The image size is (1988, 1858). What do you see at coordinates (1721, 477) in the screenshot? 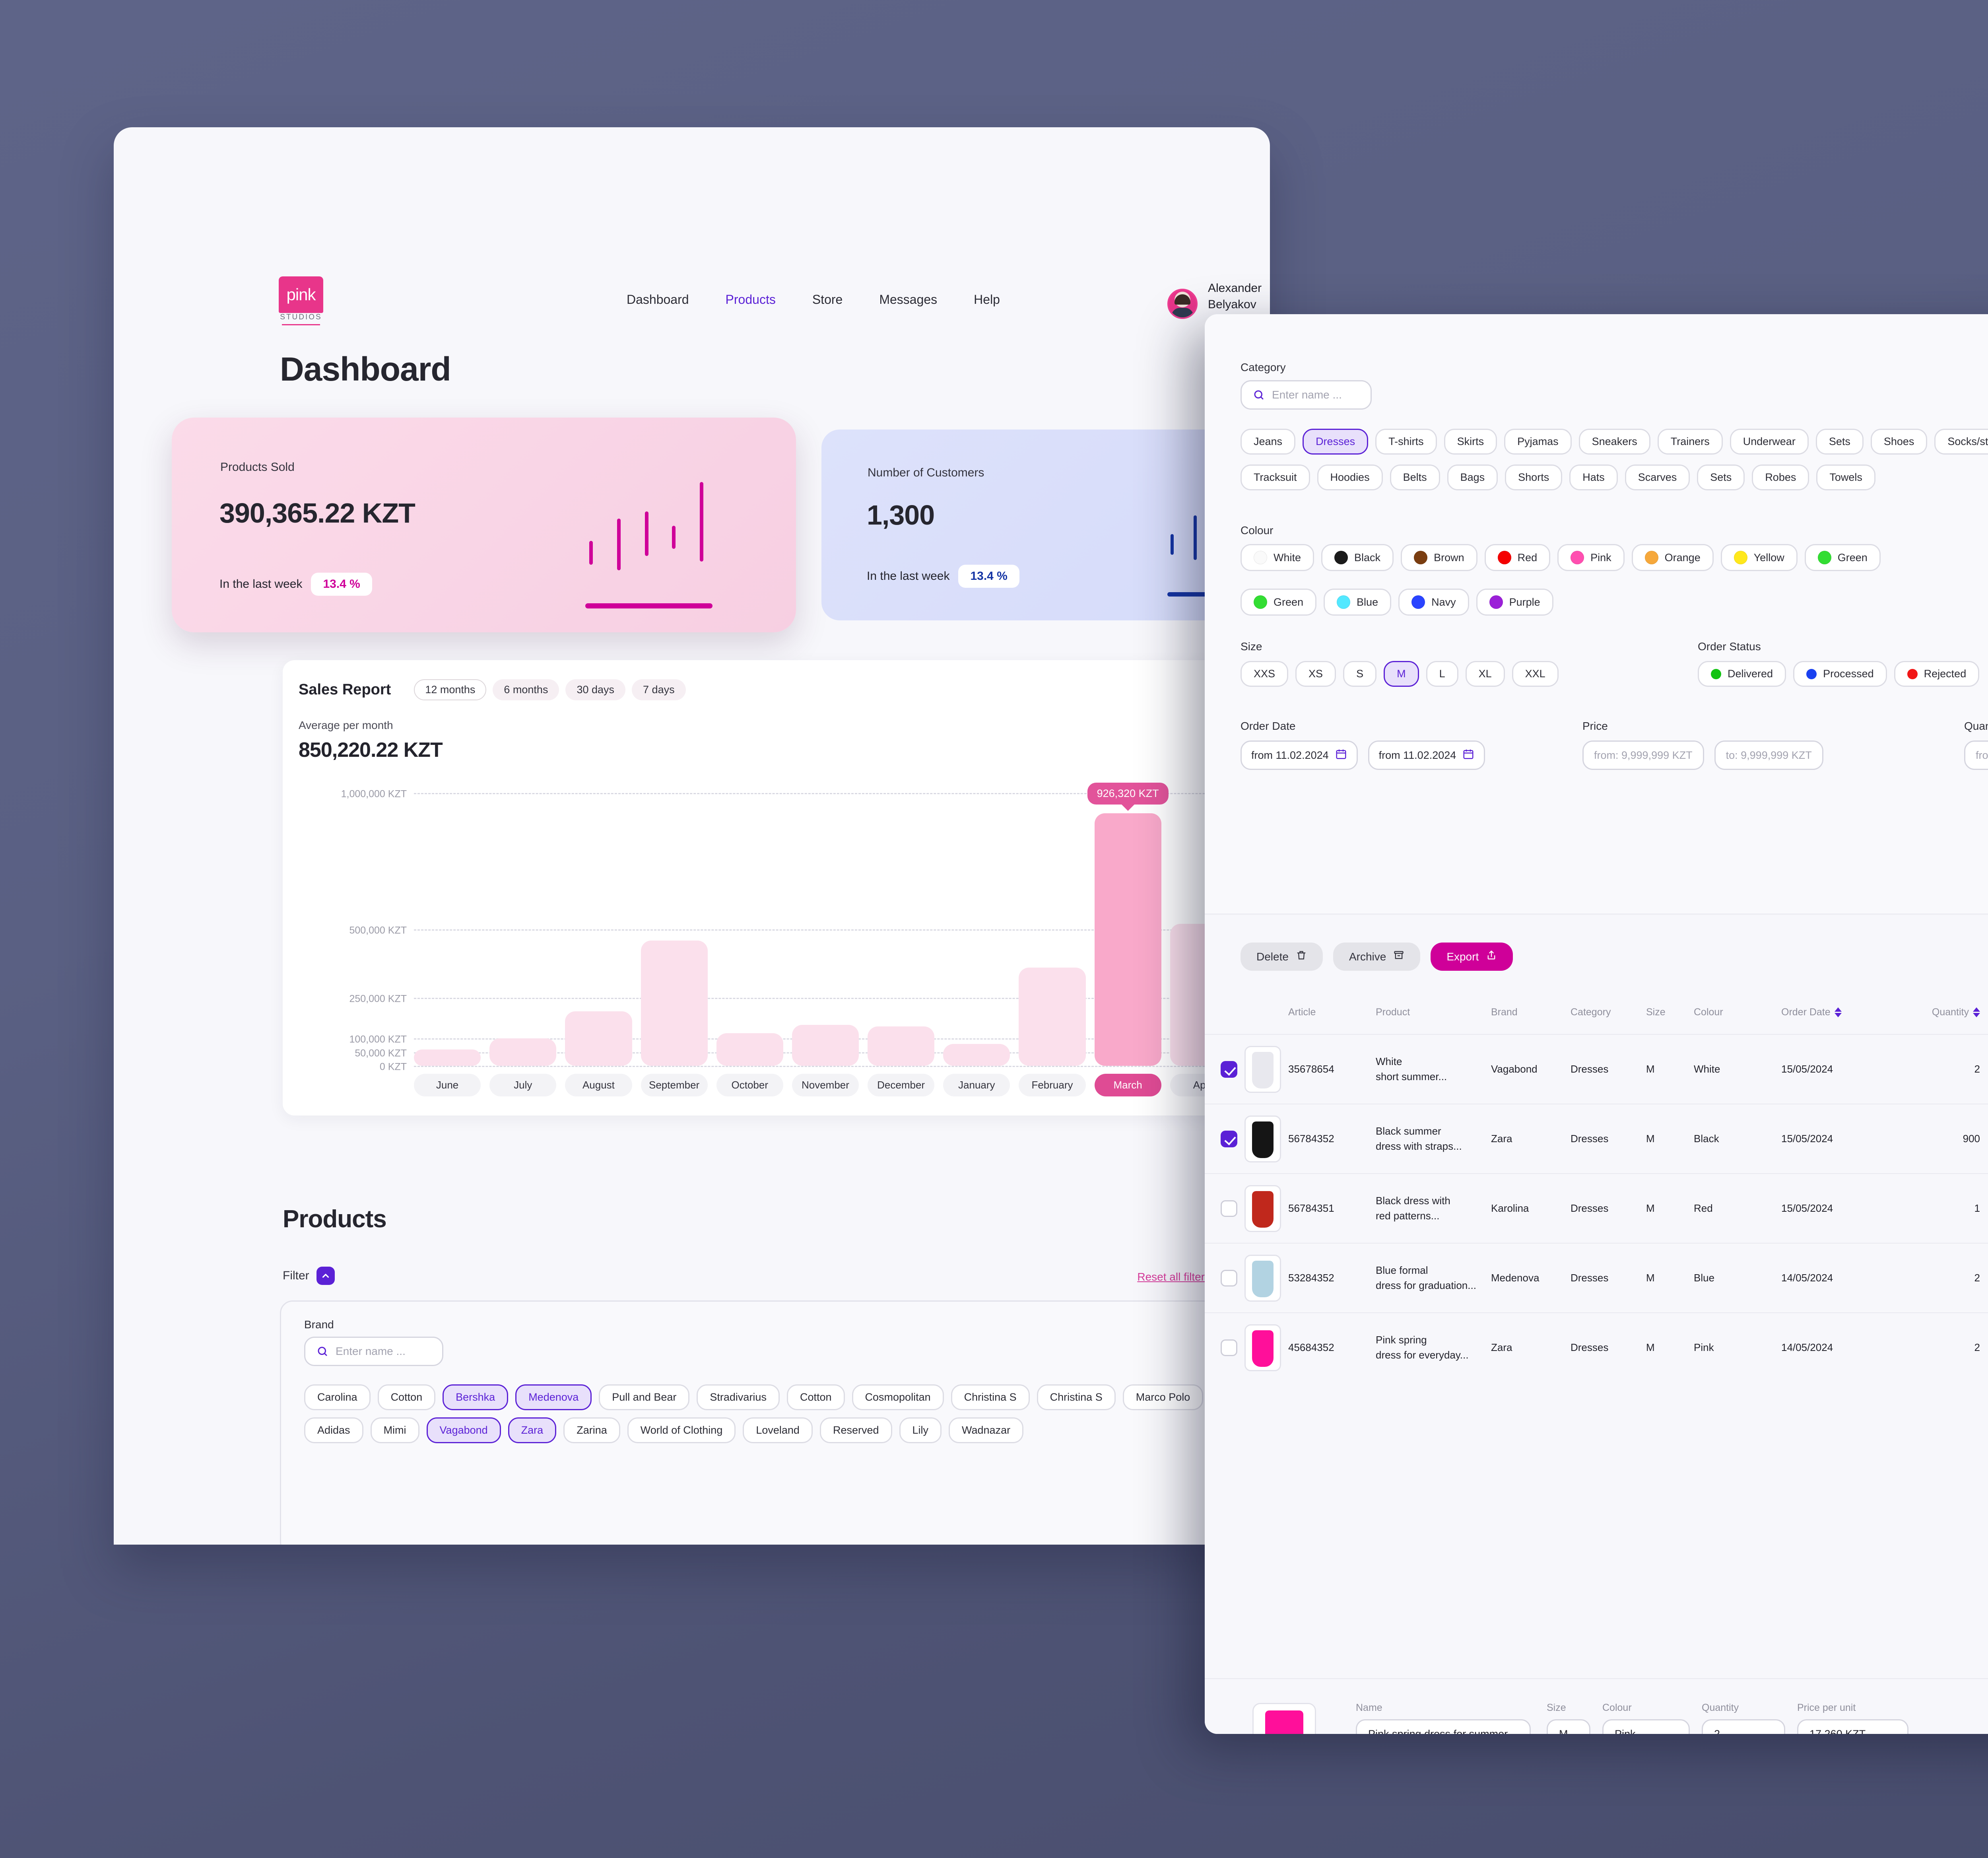
I see `modal-category-chip: Sets` at bounding box center [1721, 477].